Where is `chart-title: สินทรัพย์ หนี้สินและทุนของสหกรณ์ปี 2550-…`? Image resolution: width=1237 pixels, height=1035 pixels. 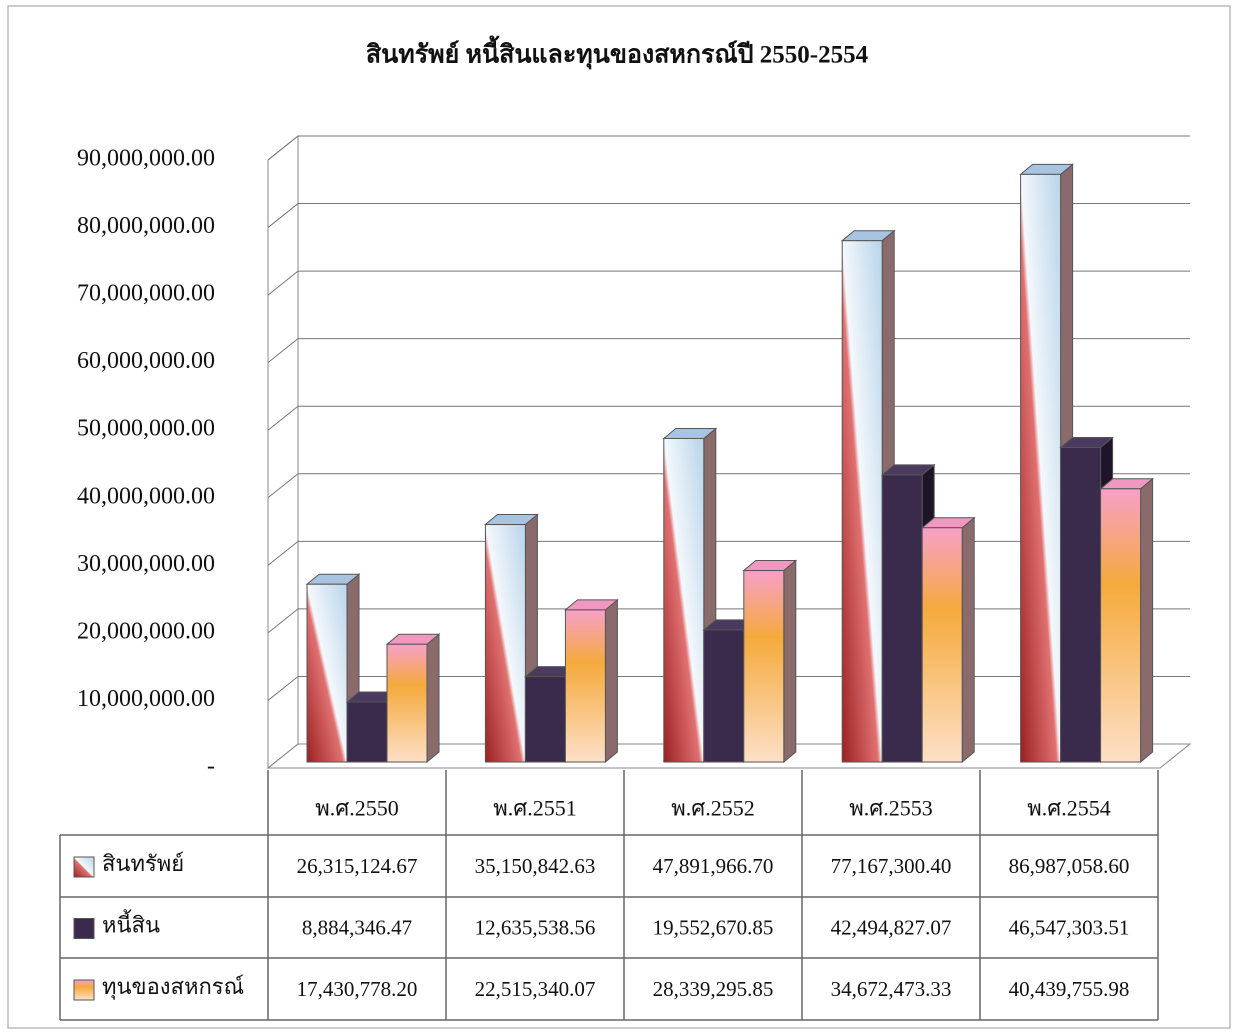 chart-title: สินทรัพย์ หนี้สินและทุนของสหกรณ์ปี 2550-… is located at coordinates (617, 53).